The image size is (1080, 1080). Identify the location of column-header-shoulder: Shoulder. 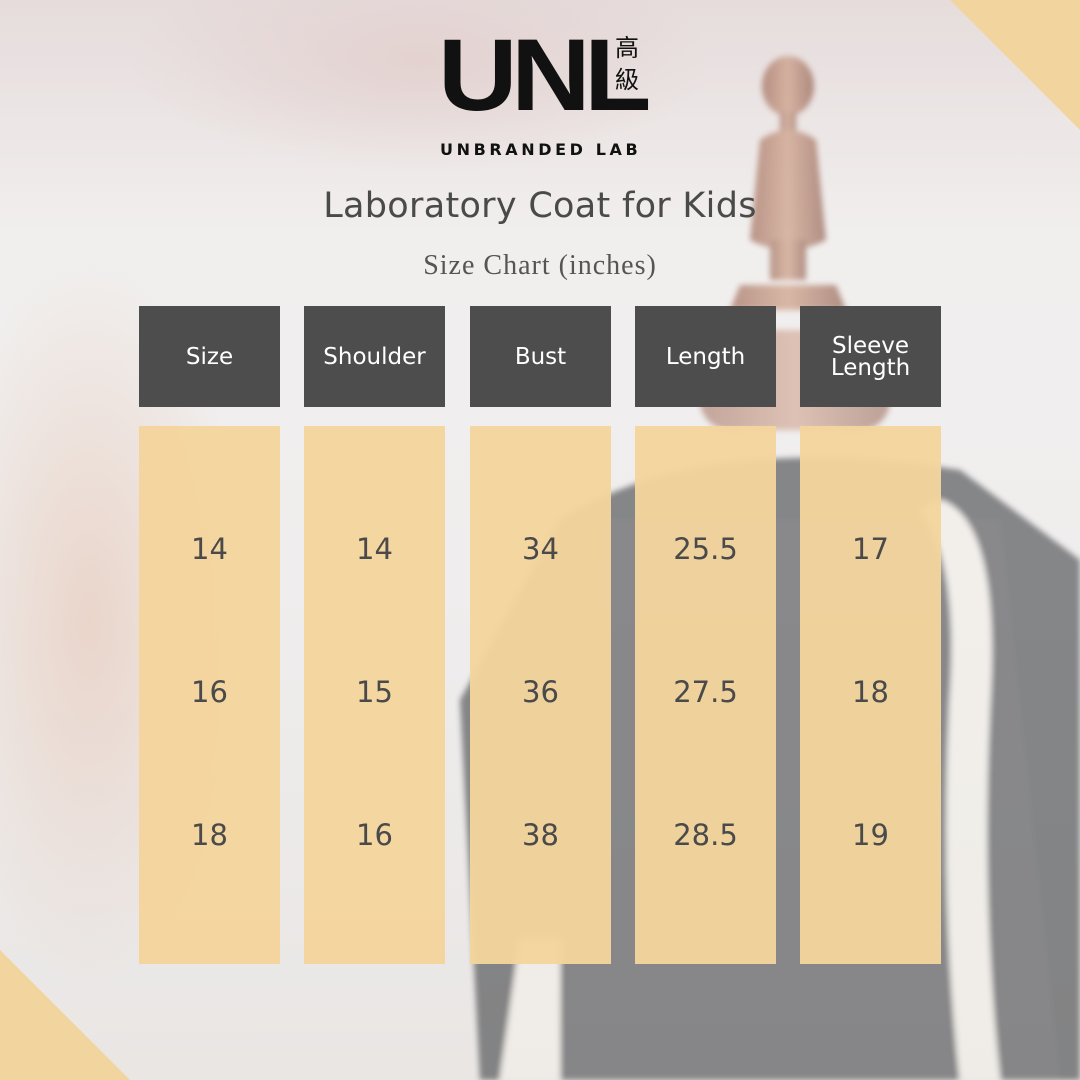
(374, 356).